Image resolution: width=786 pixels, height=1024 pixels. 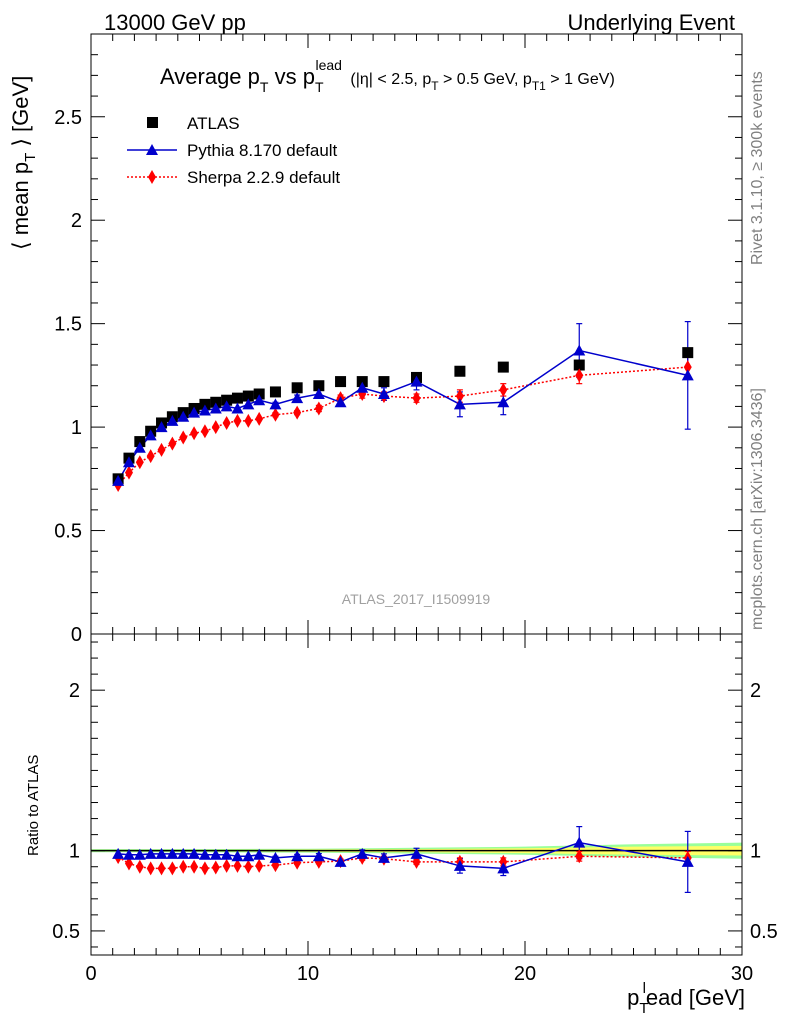 I want to click on y-axis-label-part: ⟩ [GeV], so click(x=20, y=114).